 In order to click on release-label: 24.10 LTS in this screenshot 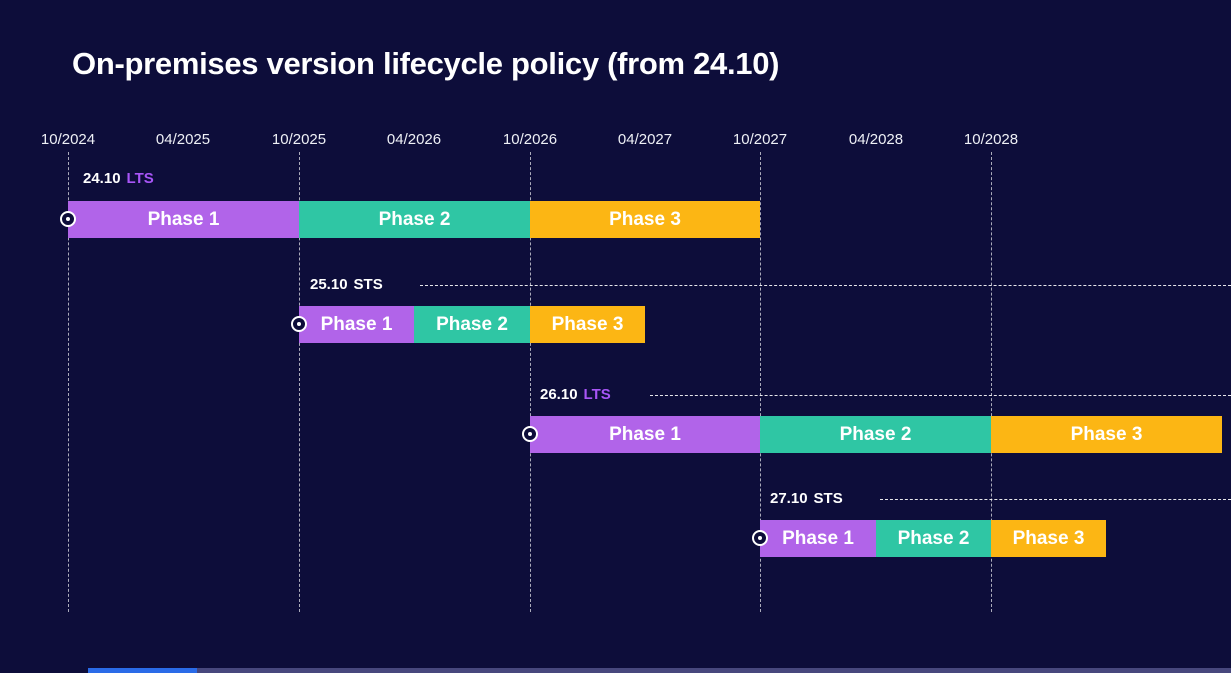, I will do `click(118, 178)`.